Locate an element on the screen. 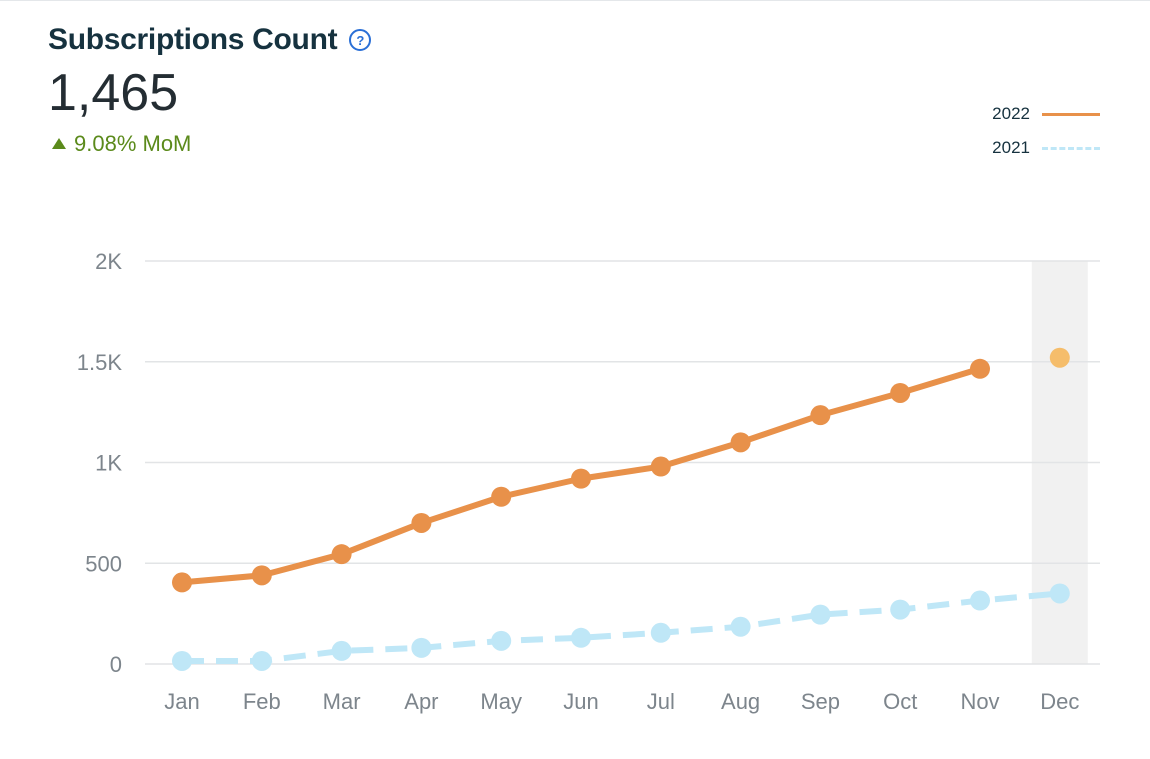 This screenshot has width=1150, height=759. legend-label-2021: 2021 is located at coordinates (1011, 147).